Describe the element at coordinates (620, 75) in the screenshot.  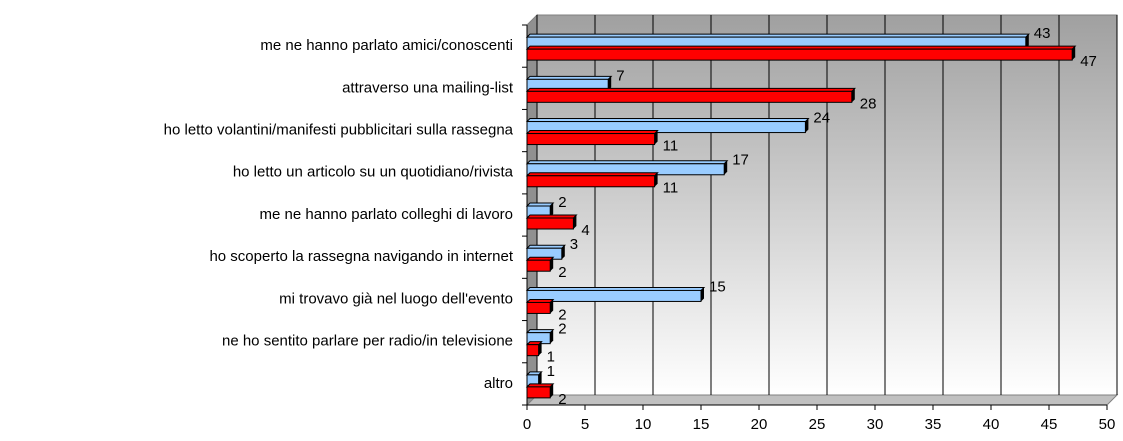
I see `data-label: 7` at that location.